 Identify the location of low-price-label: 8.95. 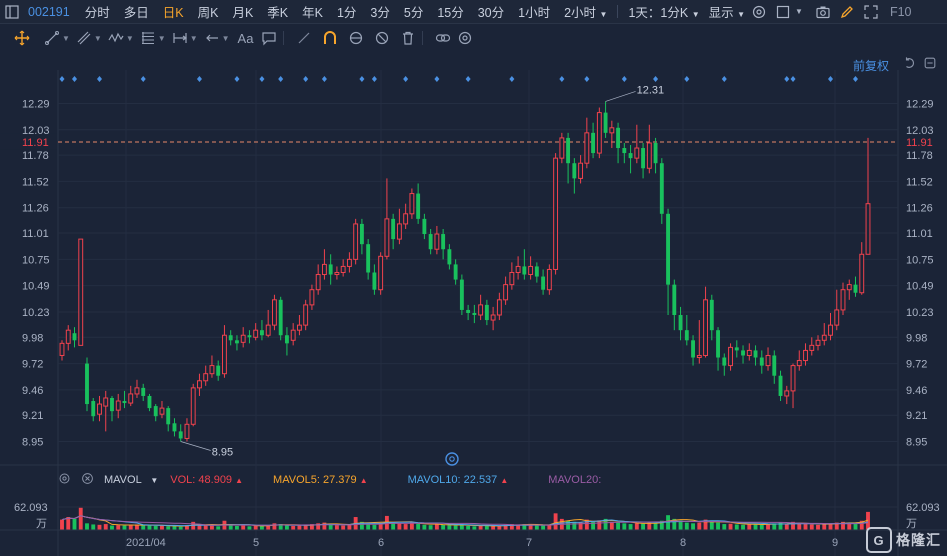
(222, 453).